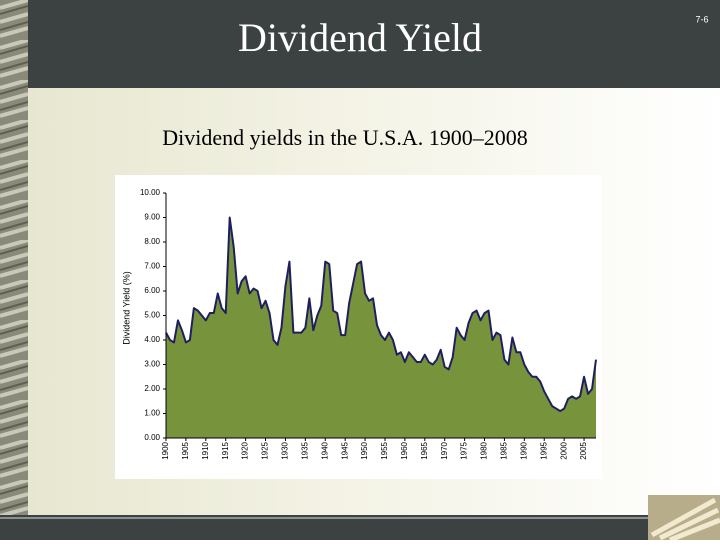 The image size is (720, 545). I want to click on x-tick-label: 1970, so click(444, 450).